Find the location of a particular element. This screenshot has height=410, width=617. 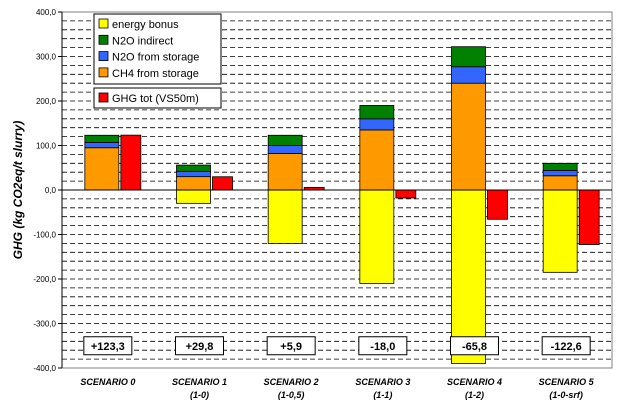

legend-label: N2O indirect is located at coordinates (142, 41).